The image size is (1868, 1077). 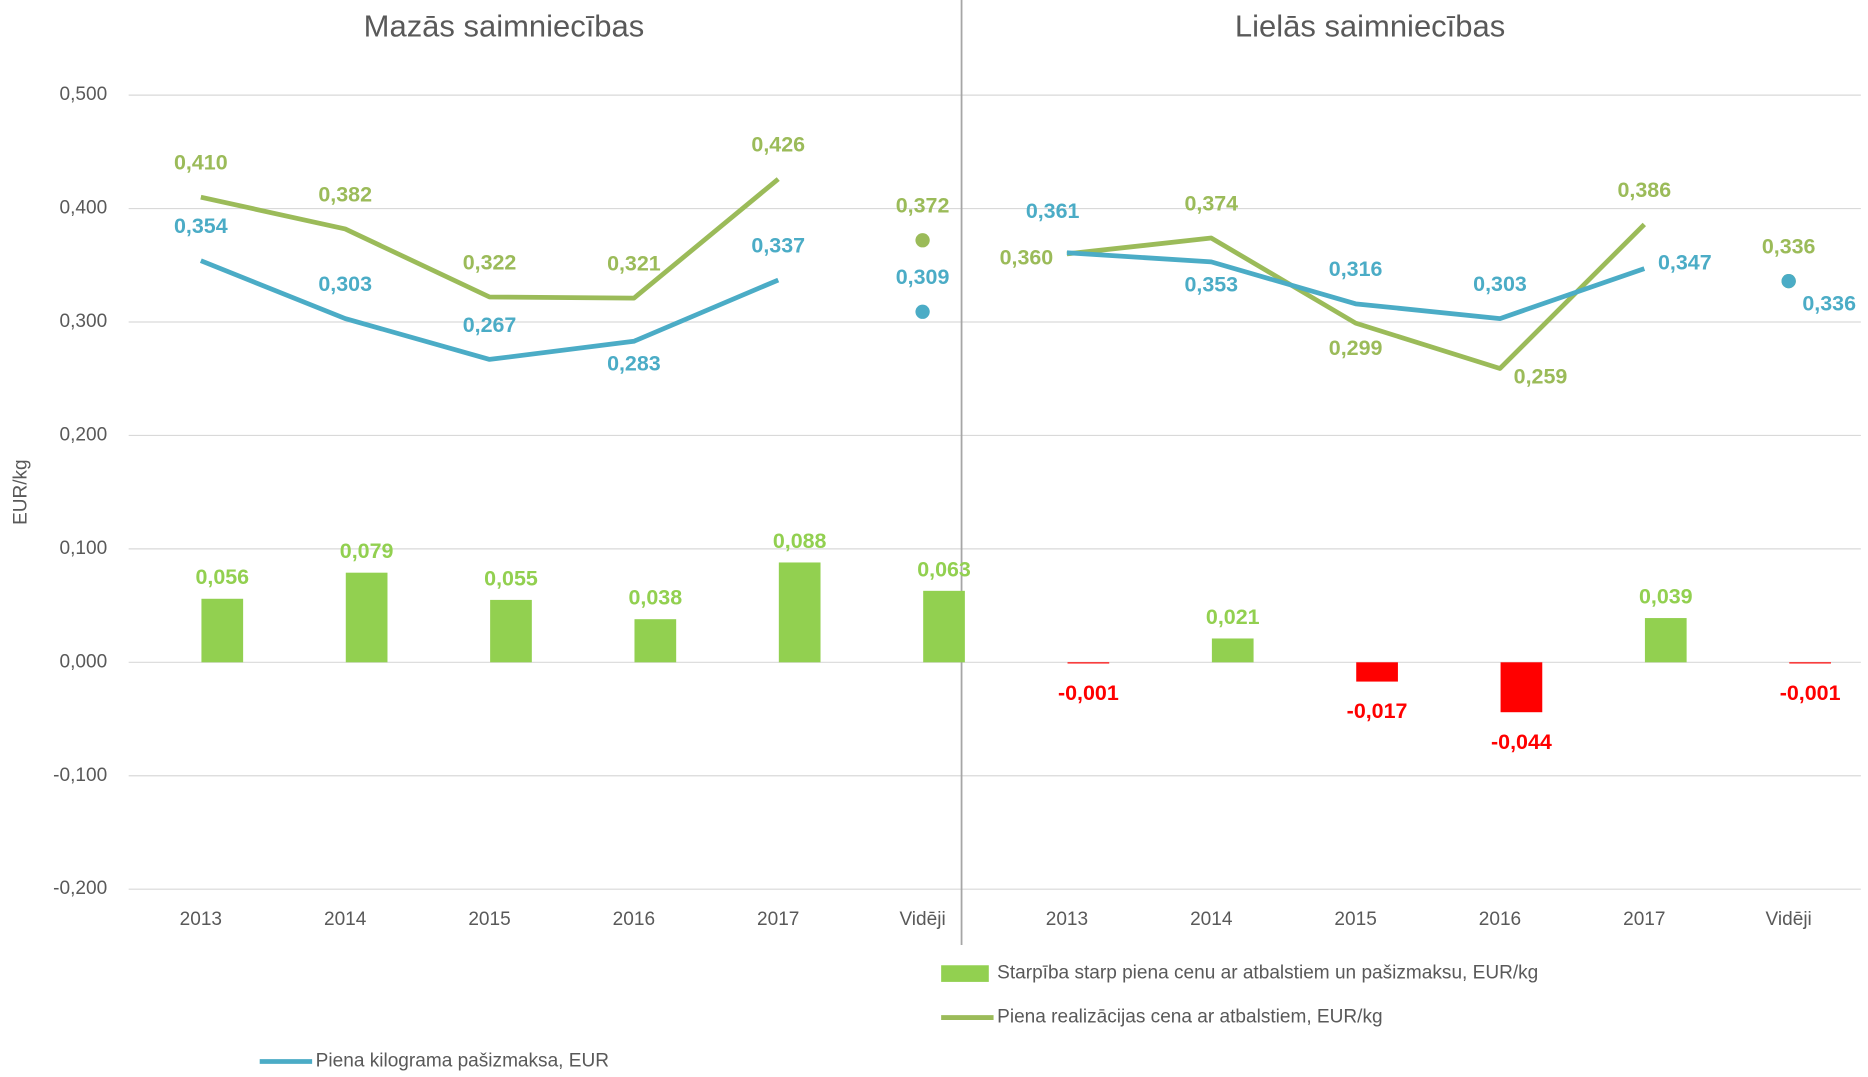 What do you see at coordinates (201, 226) in the screenshot?
I see `line-value-label: 0,354` at bounding box center [201, 226].